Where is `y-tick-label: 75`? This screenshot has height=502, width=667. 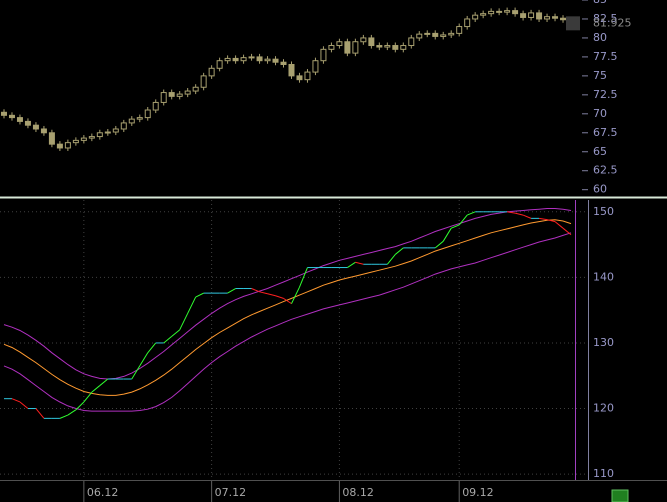
y-tick-label: 75 is located at coordinates (600, 75).